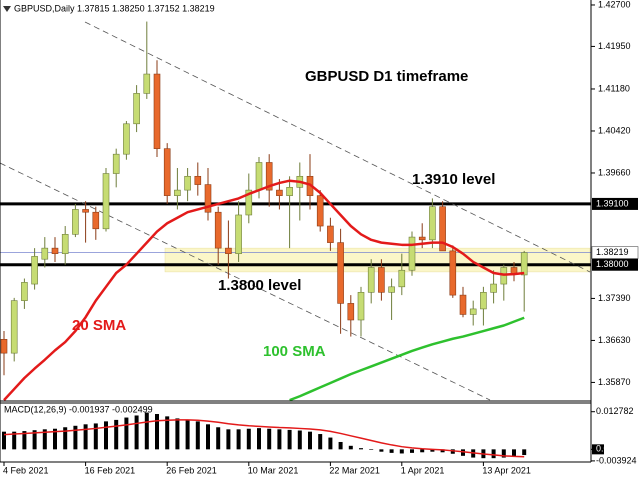 The image size is (640, 480). Describe the element at coordinates (614, 4) in the screenshot. I see `y-tick-label: 1.42700` at that location.